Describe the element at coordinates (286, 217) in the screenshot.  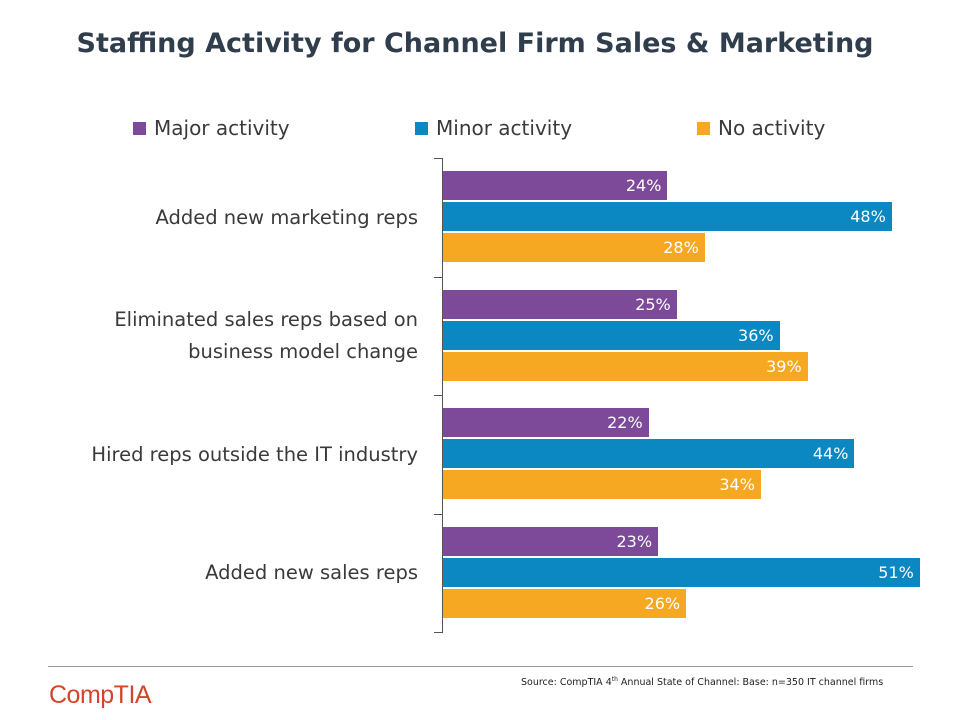
I see `category-label: Added new marketing reps` at that location.